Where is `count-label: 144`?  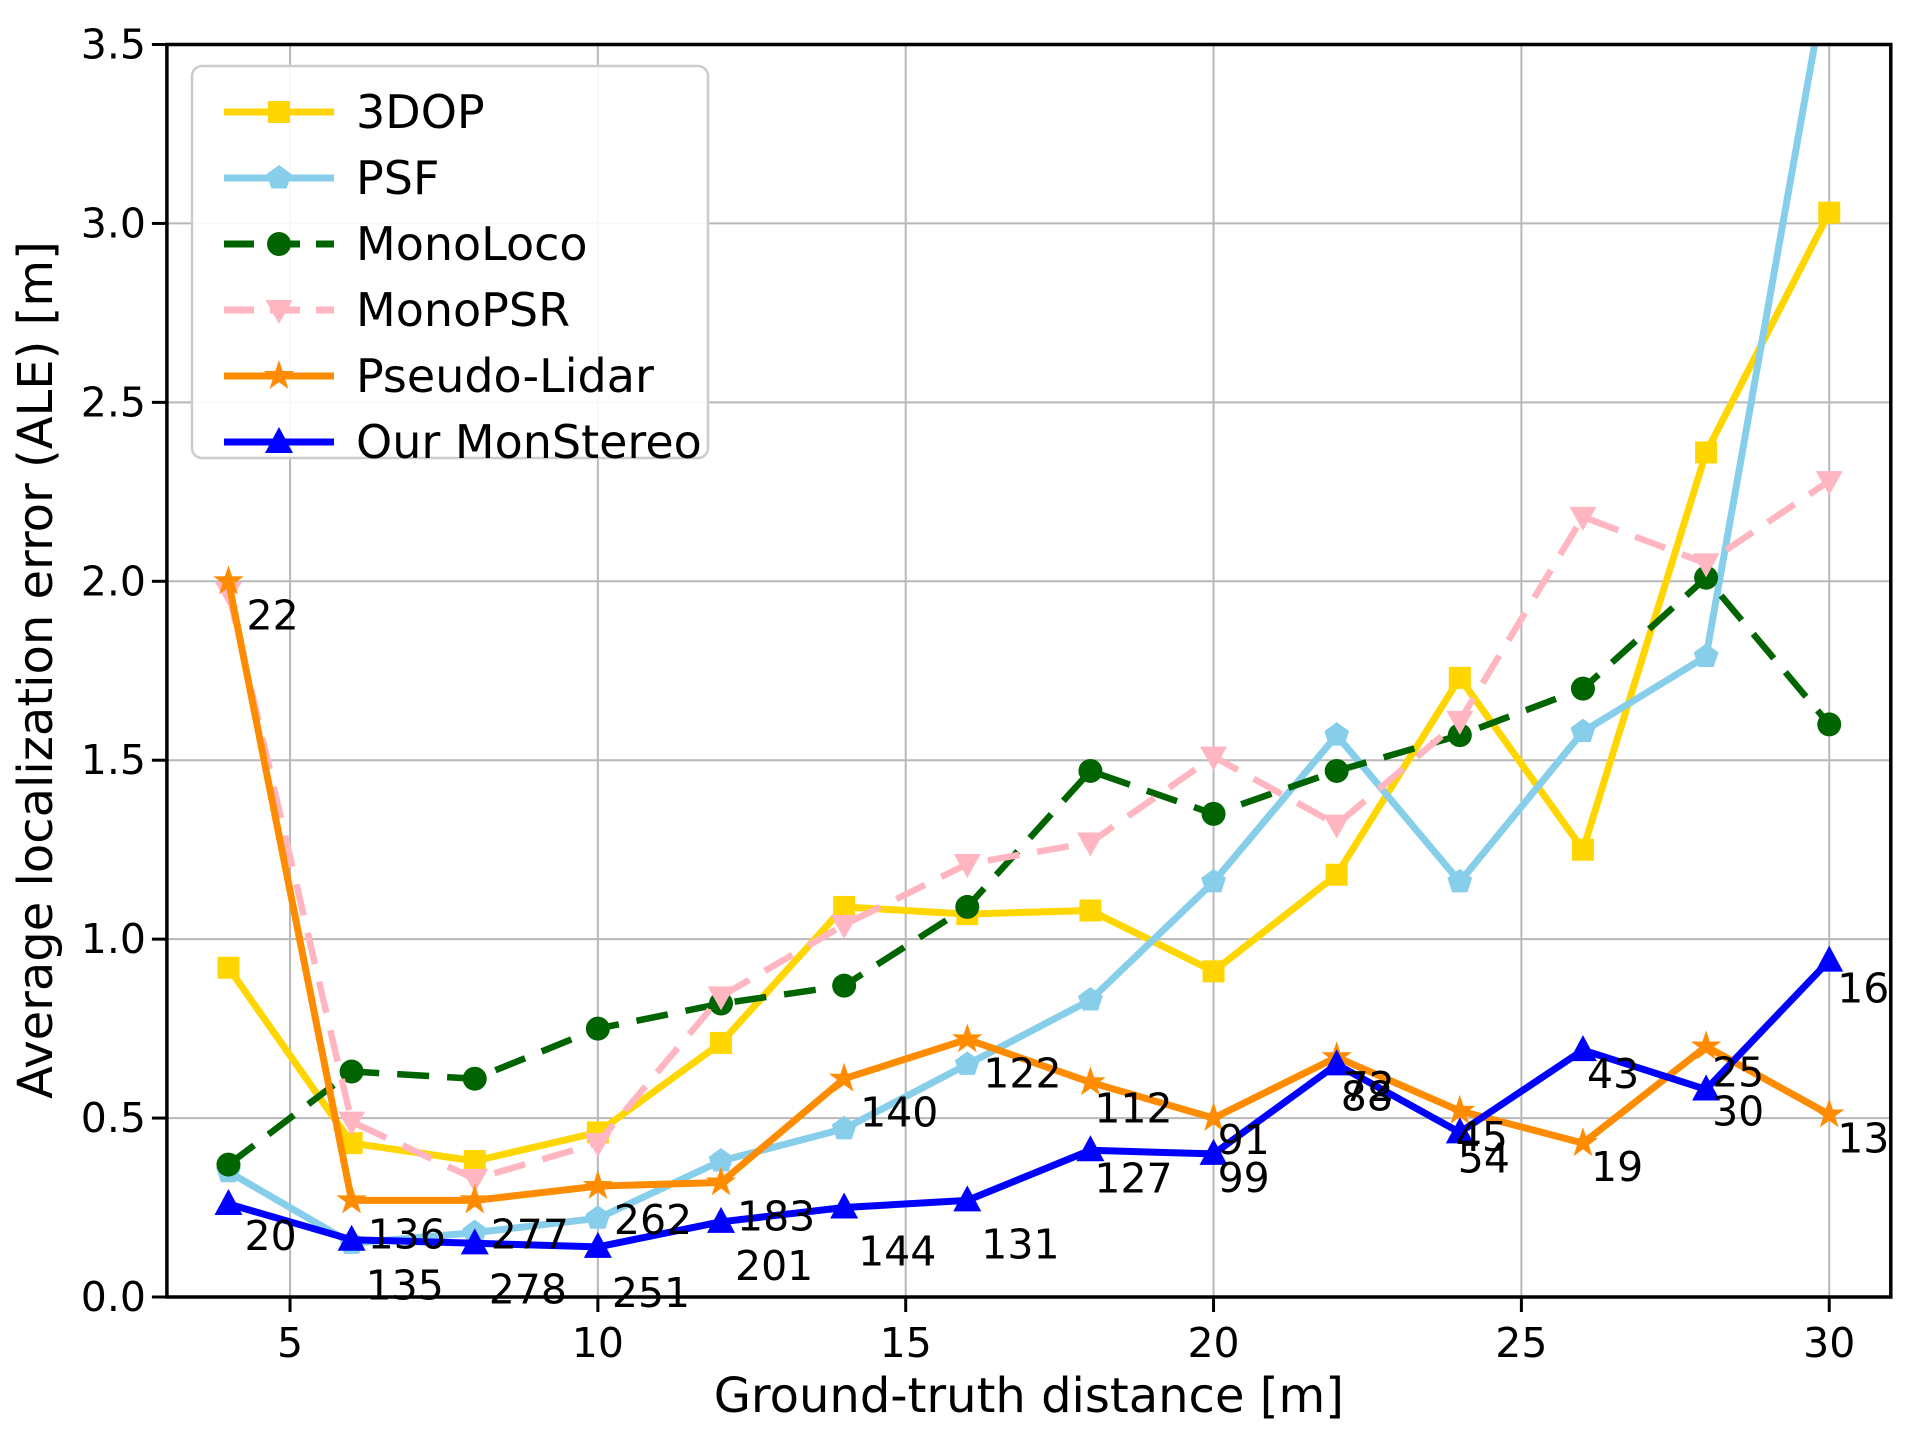 count-label: 144 is located at coordinates (897, 1252).